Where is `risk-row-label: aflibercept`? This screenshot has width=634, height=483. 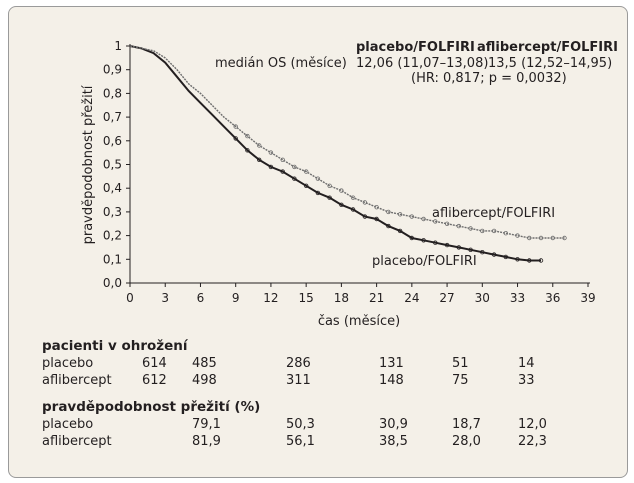 risk-row-label: aflibercept is located at coordinates (77, 380).